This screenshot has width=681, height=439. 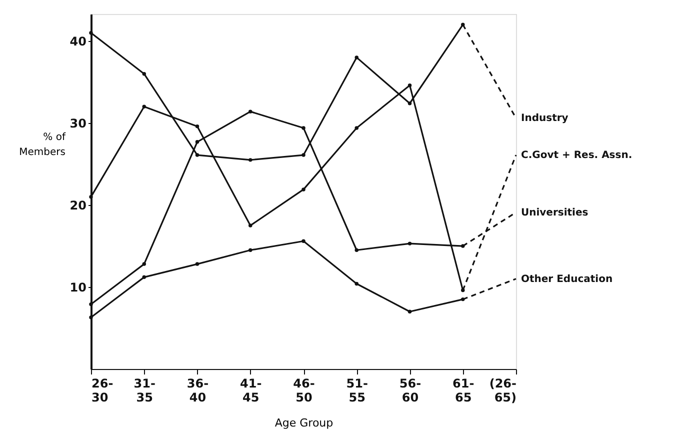 What do you see at coordinates (304, 390) in the screenshot?
I see `x-tick-label: 46-50` at bounding box center [304, 390].